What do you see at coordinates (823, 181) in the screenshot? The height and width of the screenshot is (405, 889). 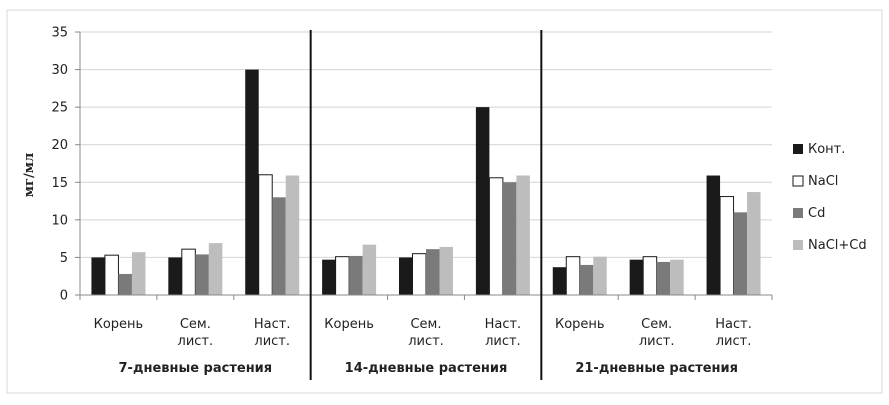 I see `legend-label: NaCl` at bounding box center [823, 181].